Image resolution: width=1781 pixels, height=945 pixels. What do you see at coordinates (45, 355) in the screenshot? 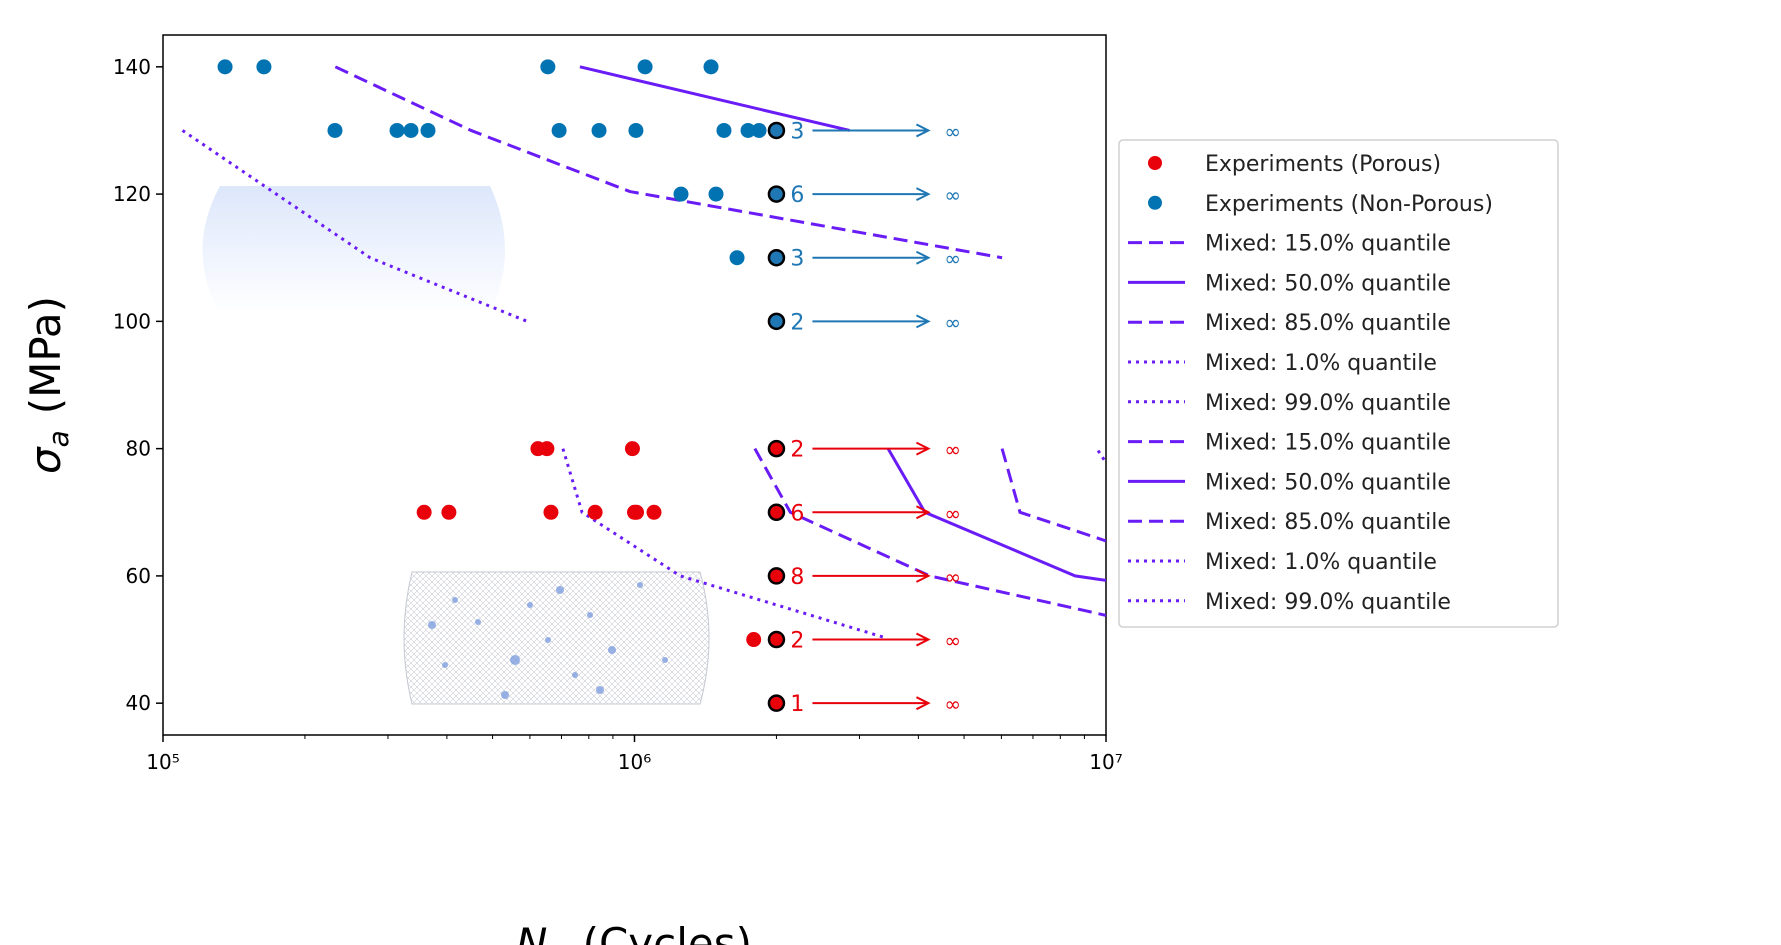
I see `y-label-unit: (MPa)` at bounding box center [45, 355].